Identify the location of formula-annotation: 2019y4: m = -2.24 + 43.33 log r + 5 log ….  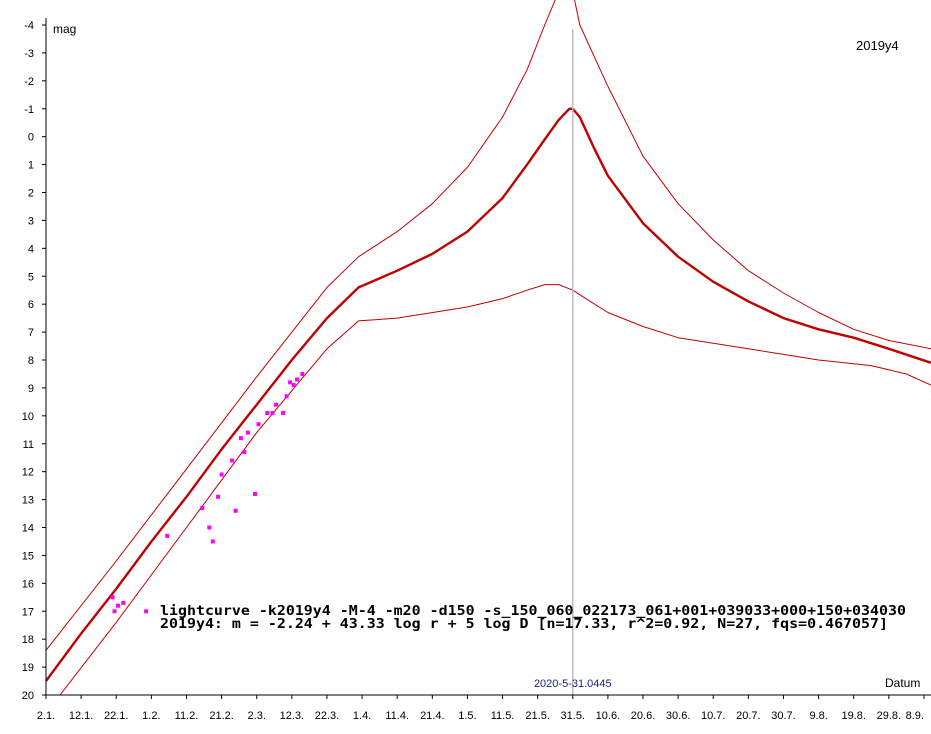
(524, 624).